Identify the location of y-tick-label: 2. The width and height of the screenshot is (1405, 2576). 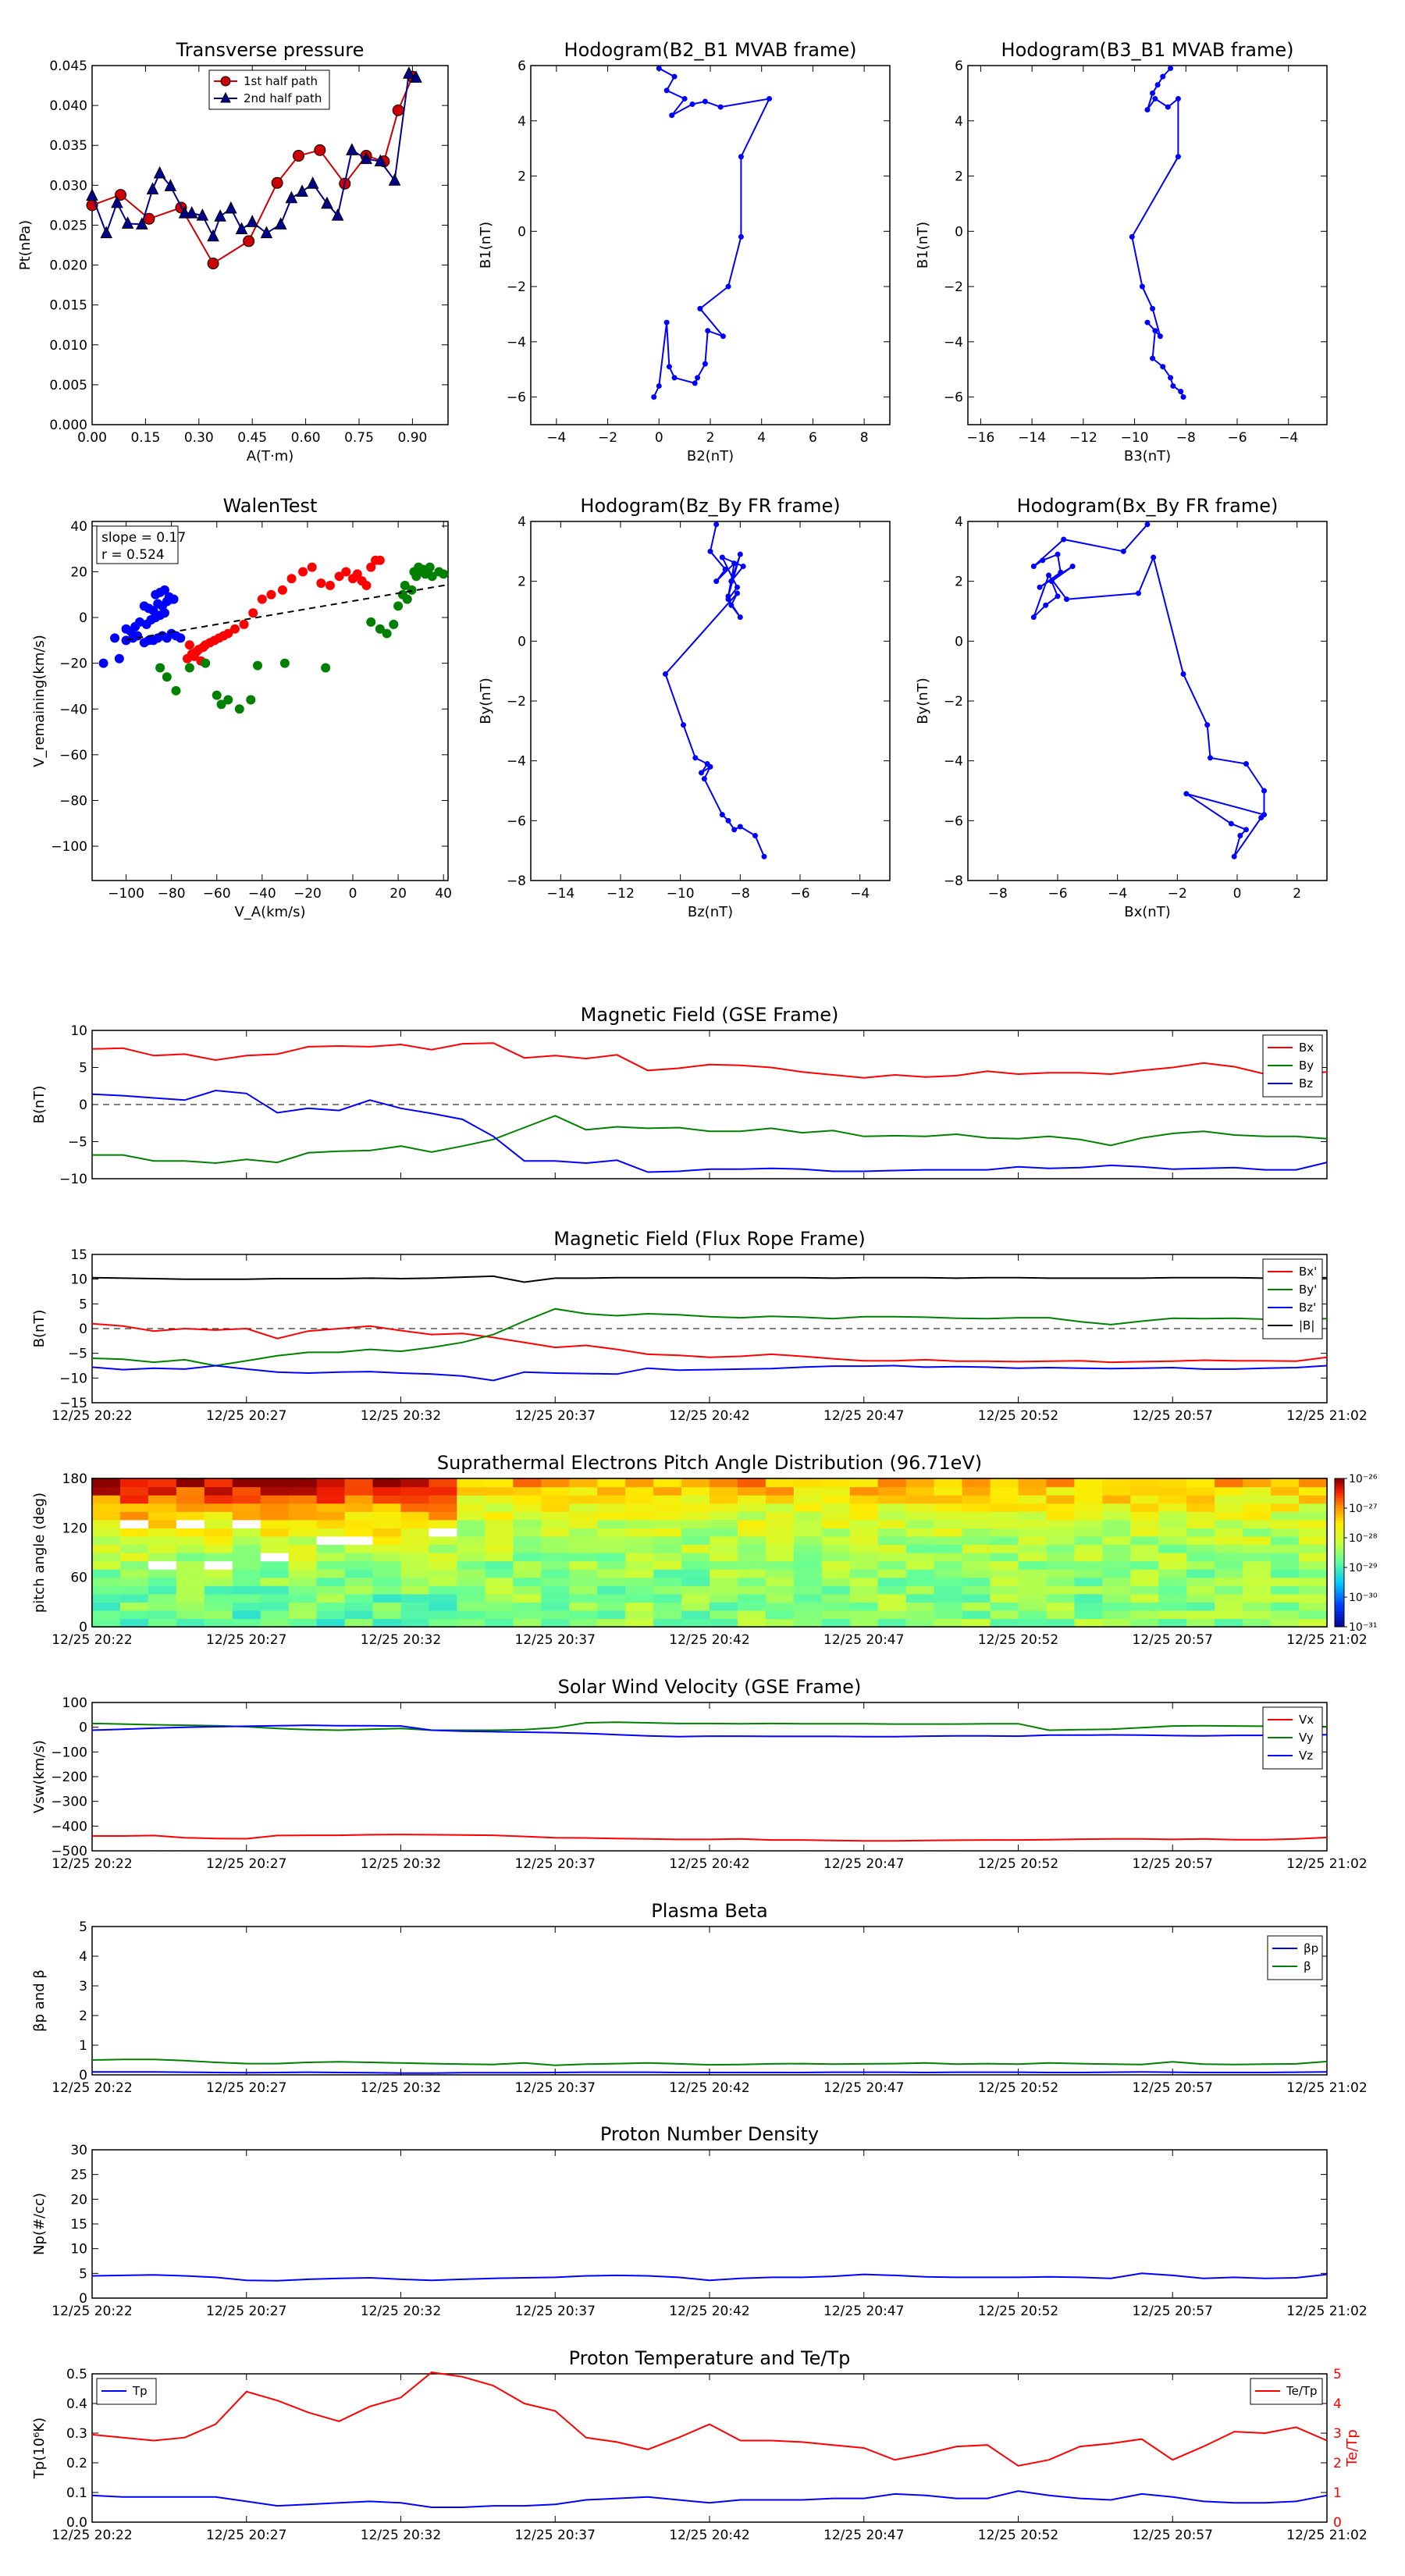
(959, 177).